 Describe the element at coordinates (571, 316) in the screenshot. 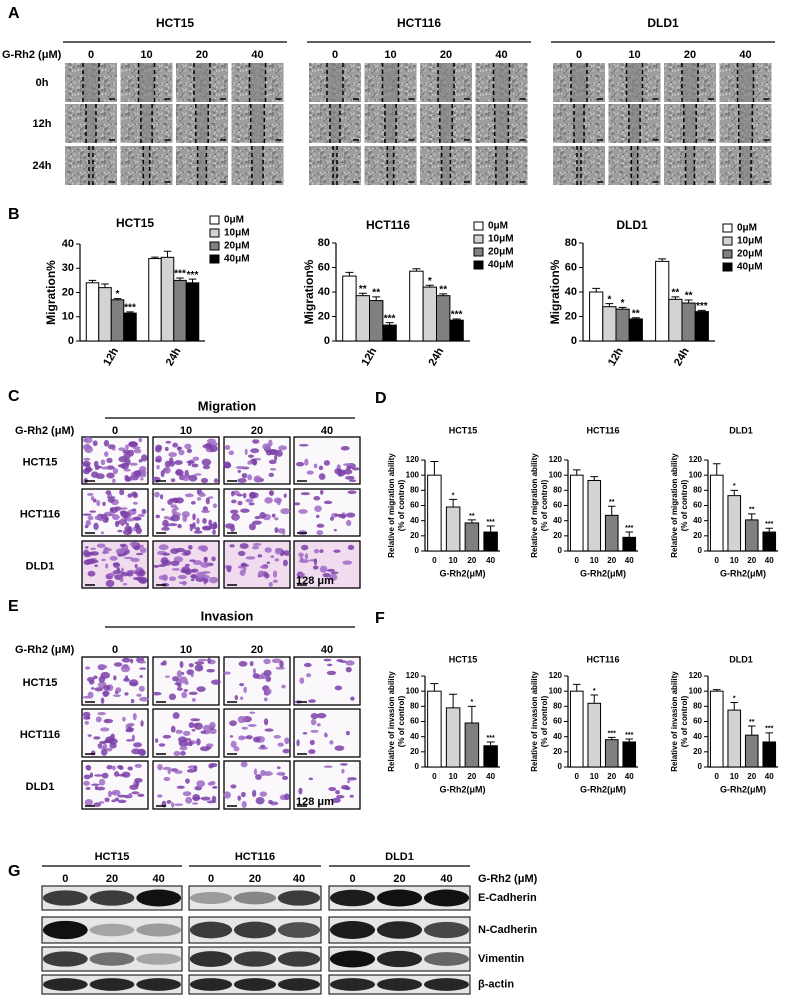

I see `y-tick-label: 20` at that location.